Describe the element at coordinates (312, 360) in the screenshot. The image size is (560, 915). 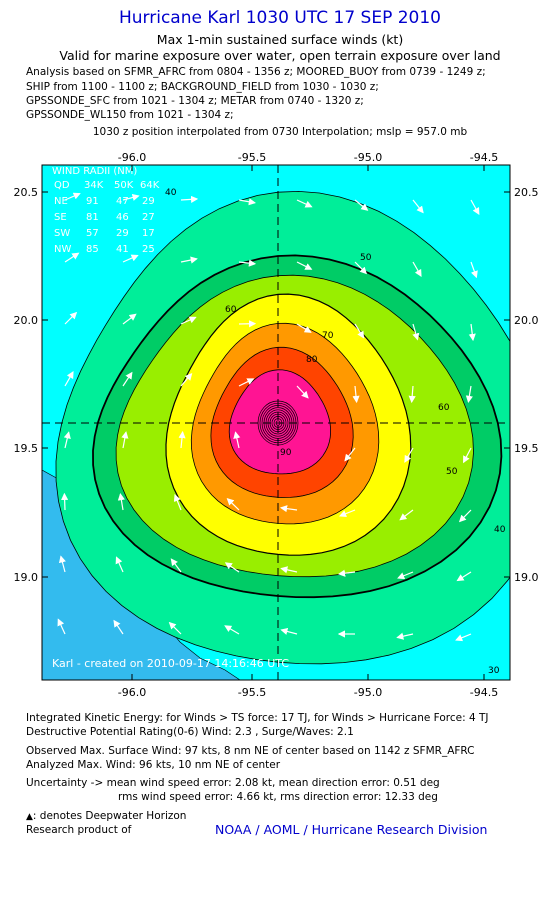
I see `contour-label: 80` at that location.